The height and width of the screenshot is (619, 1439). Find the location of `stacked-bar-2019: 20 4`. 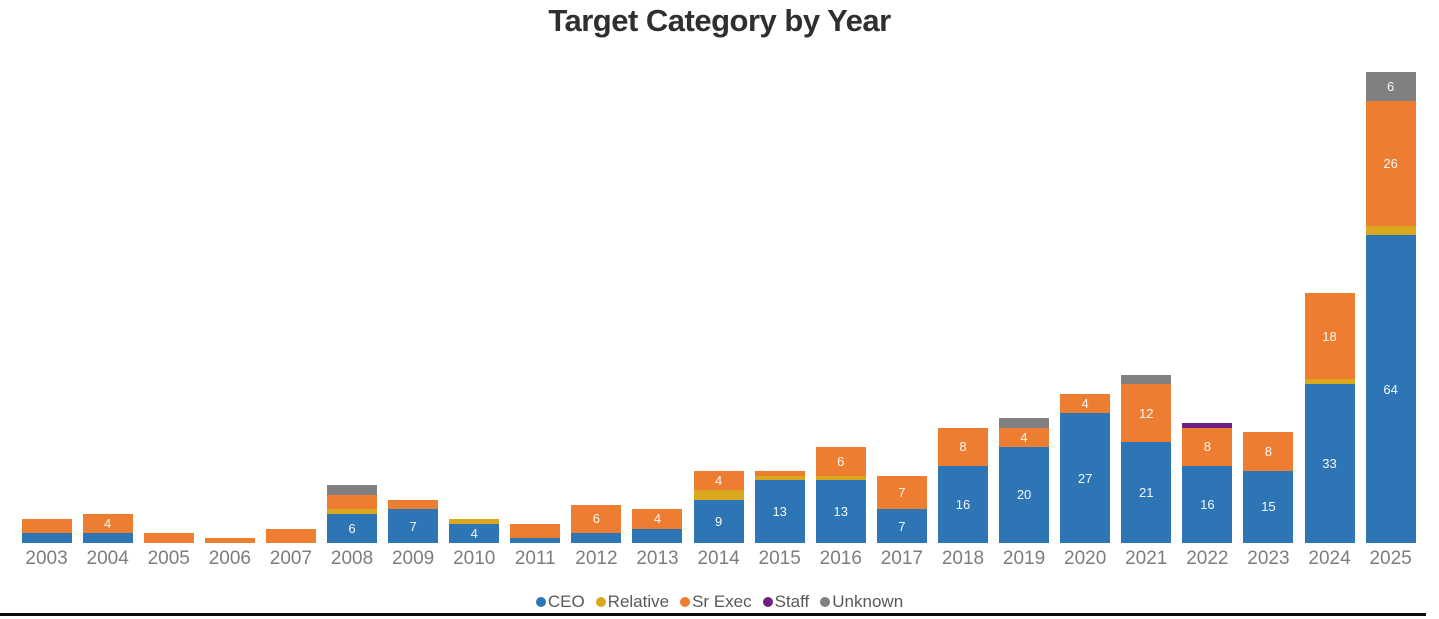

stacked-bar-2019: 20 4 is located at coordinates (1024, 480).